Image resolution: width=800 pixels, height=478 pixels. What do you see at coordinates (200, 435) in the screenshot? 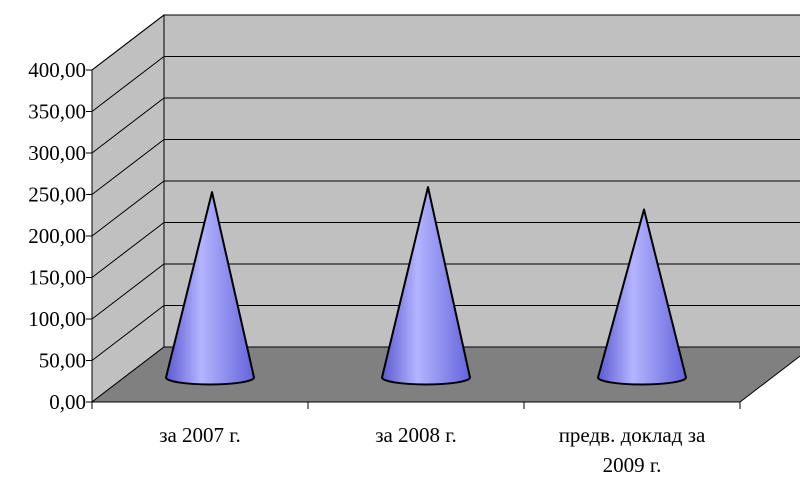
I see `x-category-label: за 2007 г.` at bounding box center [200, 435].